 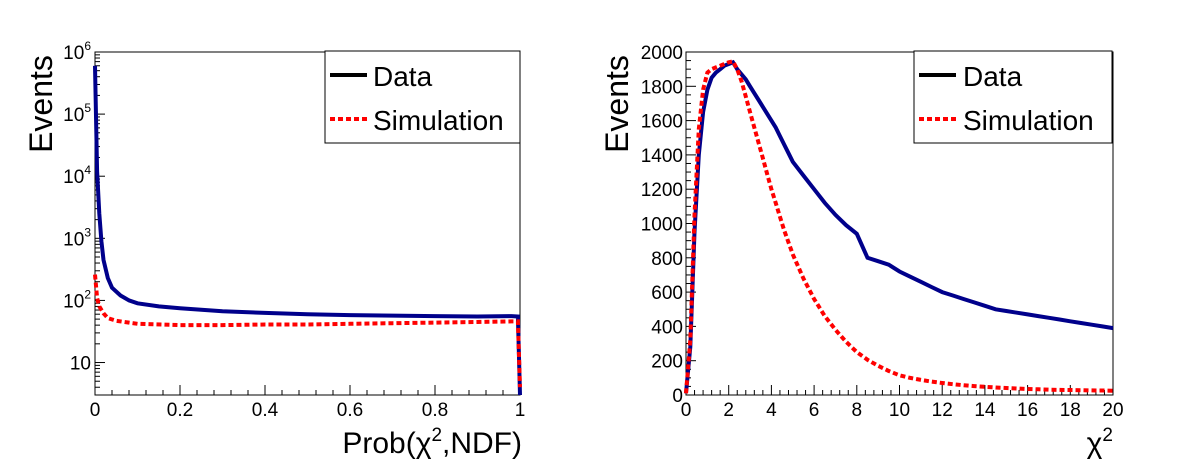 I want to click on y-tick-label: 10, so click(x=80, y=364).